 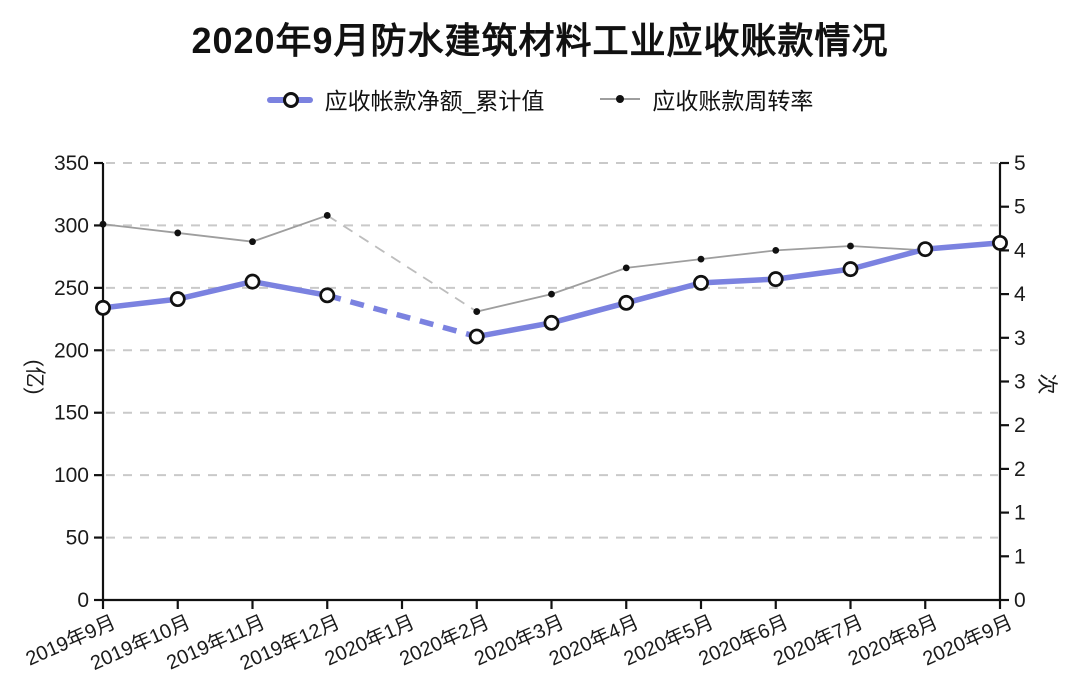 I want to click on left-axis-tick-label: 150, so click(x=71, y=413).